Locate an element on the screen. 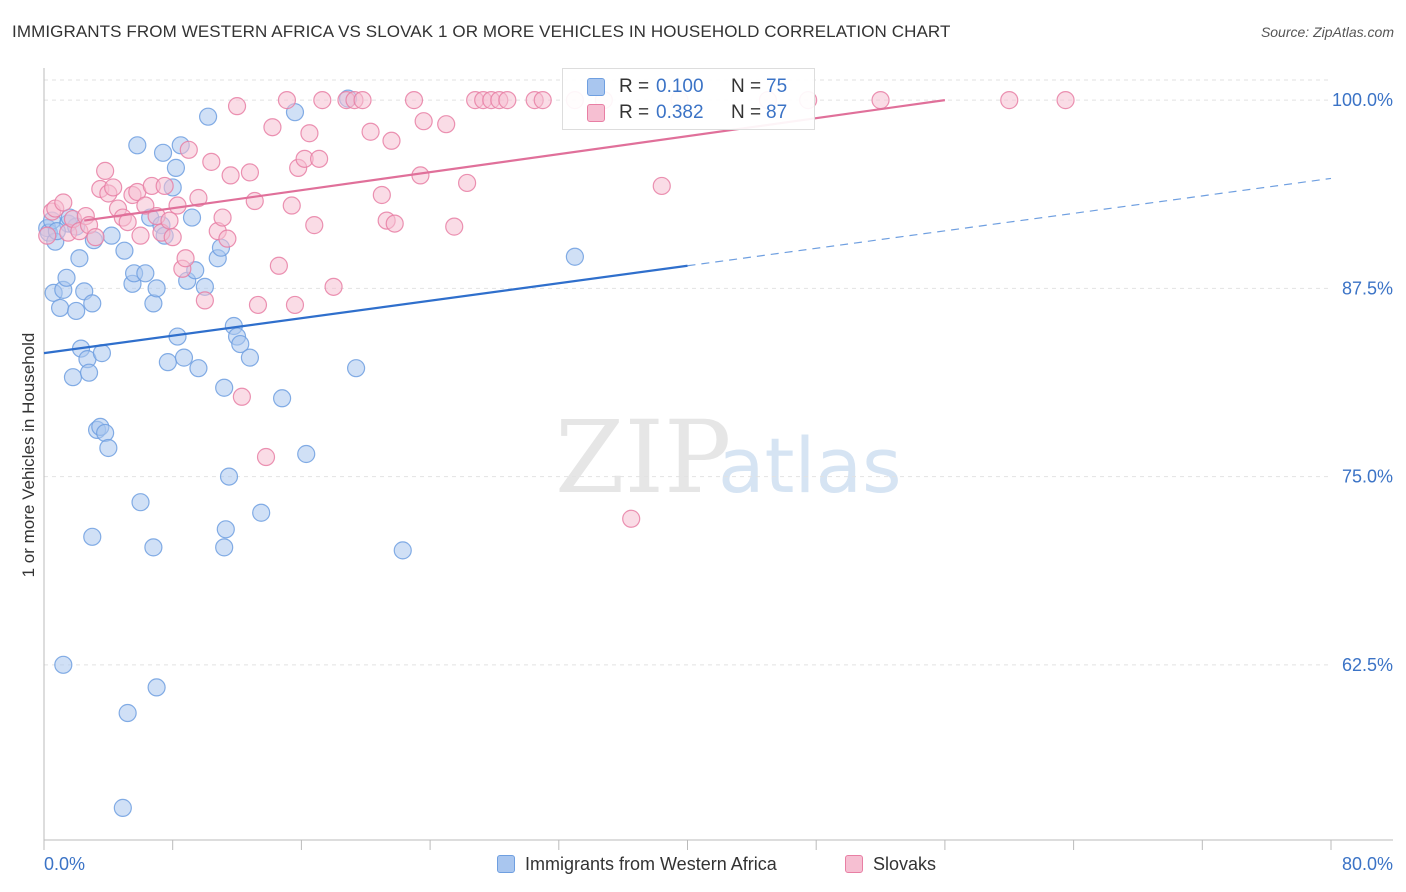  legend-label-slovaks: Slovaks is located at coordinates (905, 863).